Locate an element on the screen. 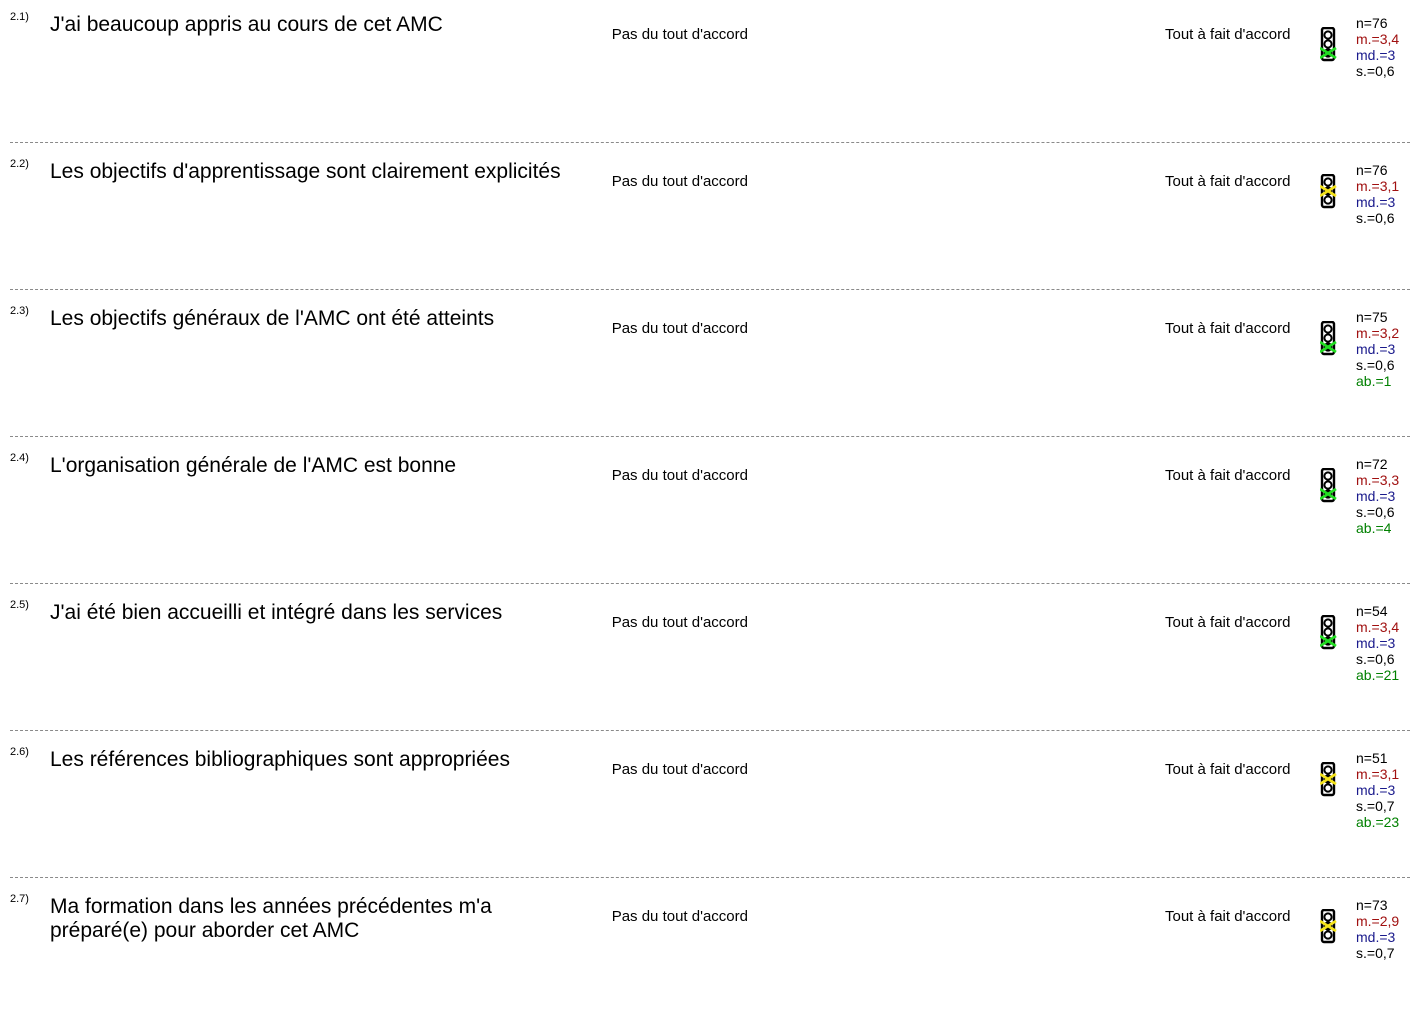 Image resolution: width=1415 pixels, height=1029 pixels. question-number: 2.1) is located at coordinates (19, 17).